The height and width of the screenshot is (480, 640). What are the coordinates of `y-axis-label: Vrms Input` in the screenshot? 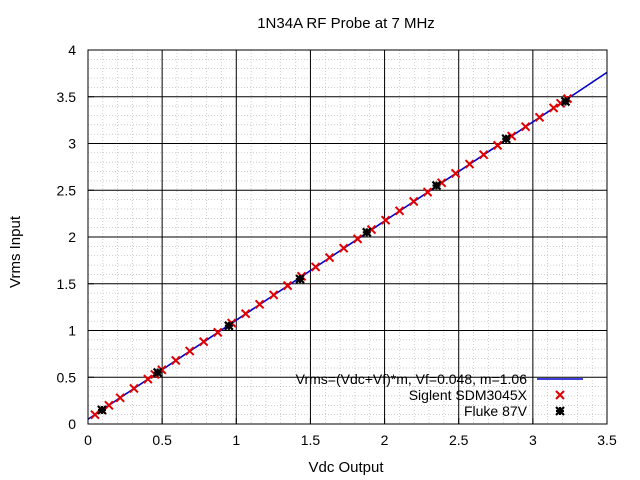 It's located at (15, 251).